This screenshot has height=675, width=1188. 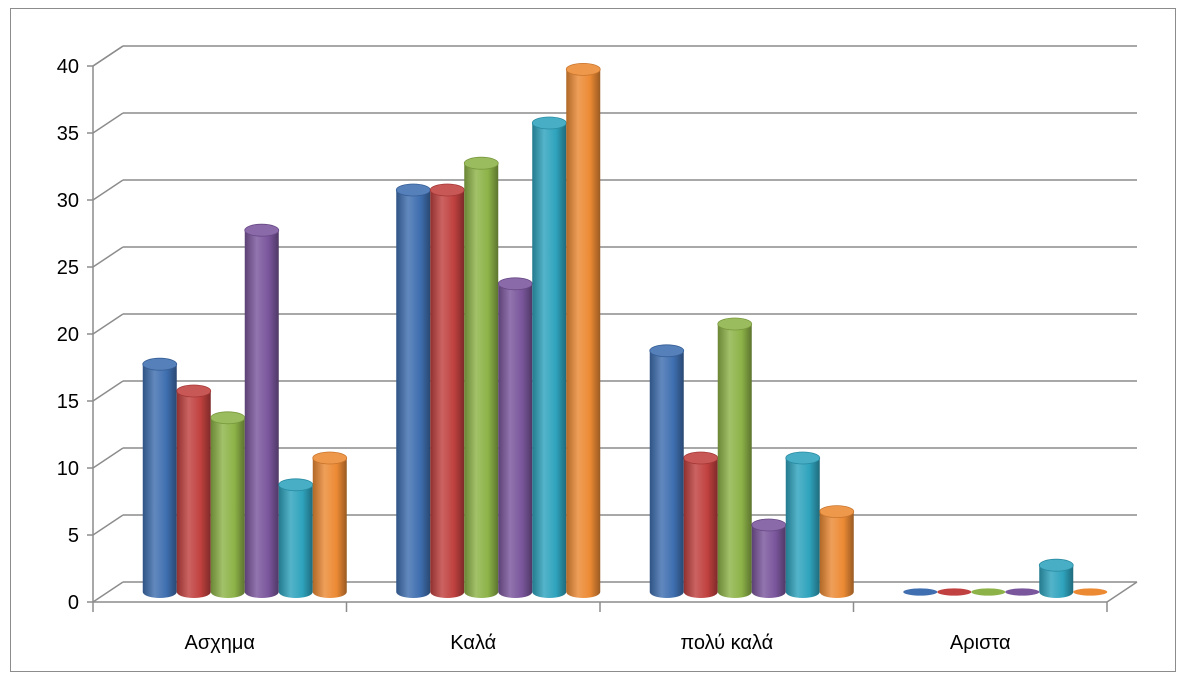 What do you see at coordinates (73, 536) in the screenshot?
I see `y-tick-label: 5` at bounding box center [73, 536].